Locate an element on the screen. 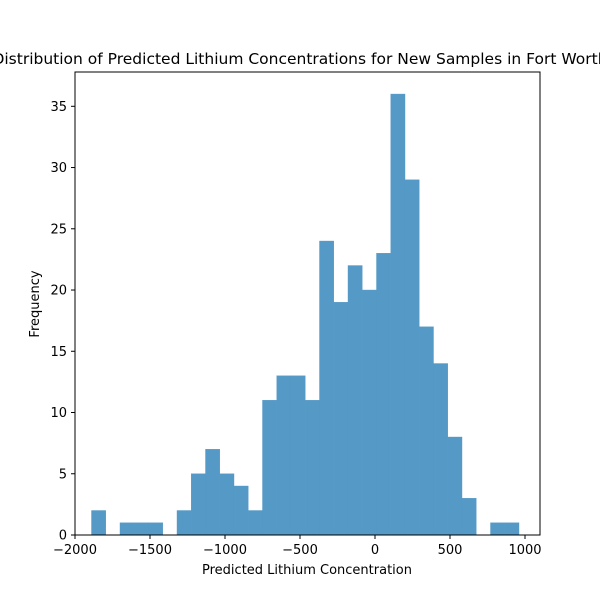 Image resolution: width=600 pixels, height=600 pixels. x-axis-ticks: −2000 −1500 −1000 −500 0 500 1000 is located at coordinates (297, 546).